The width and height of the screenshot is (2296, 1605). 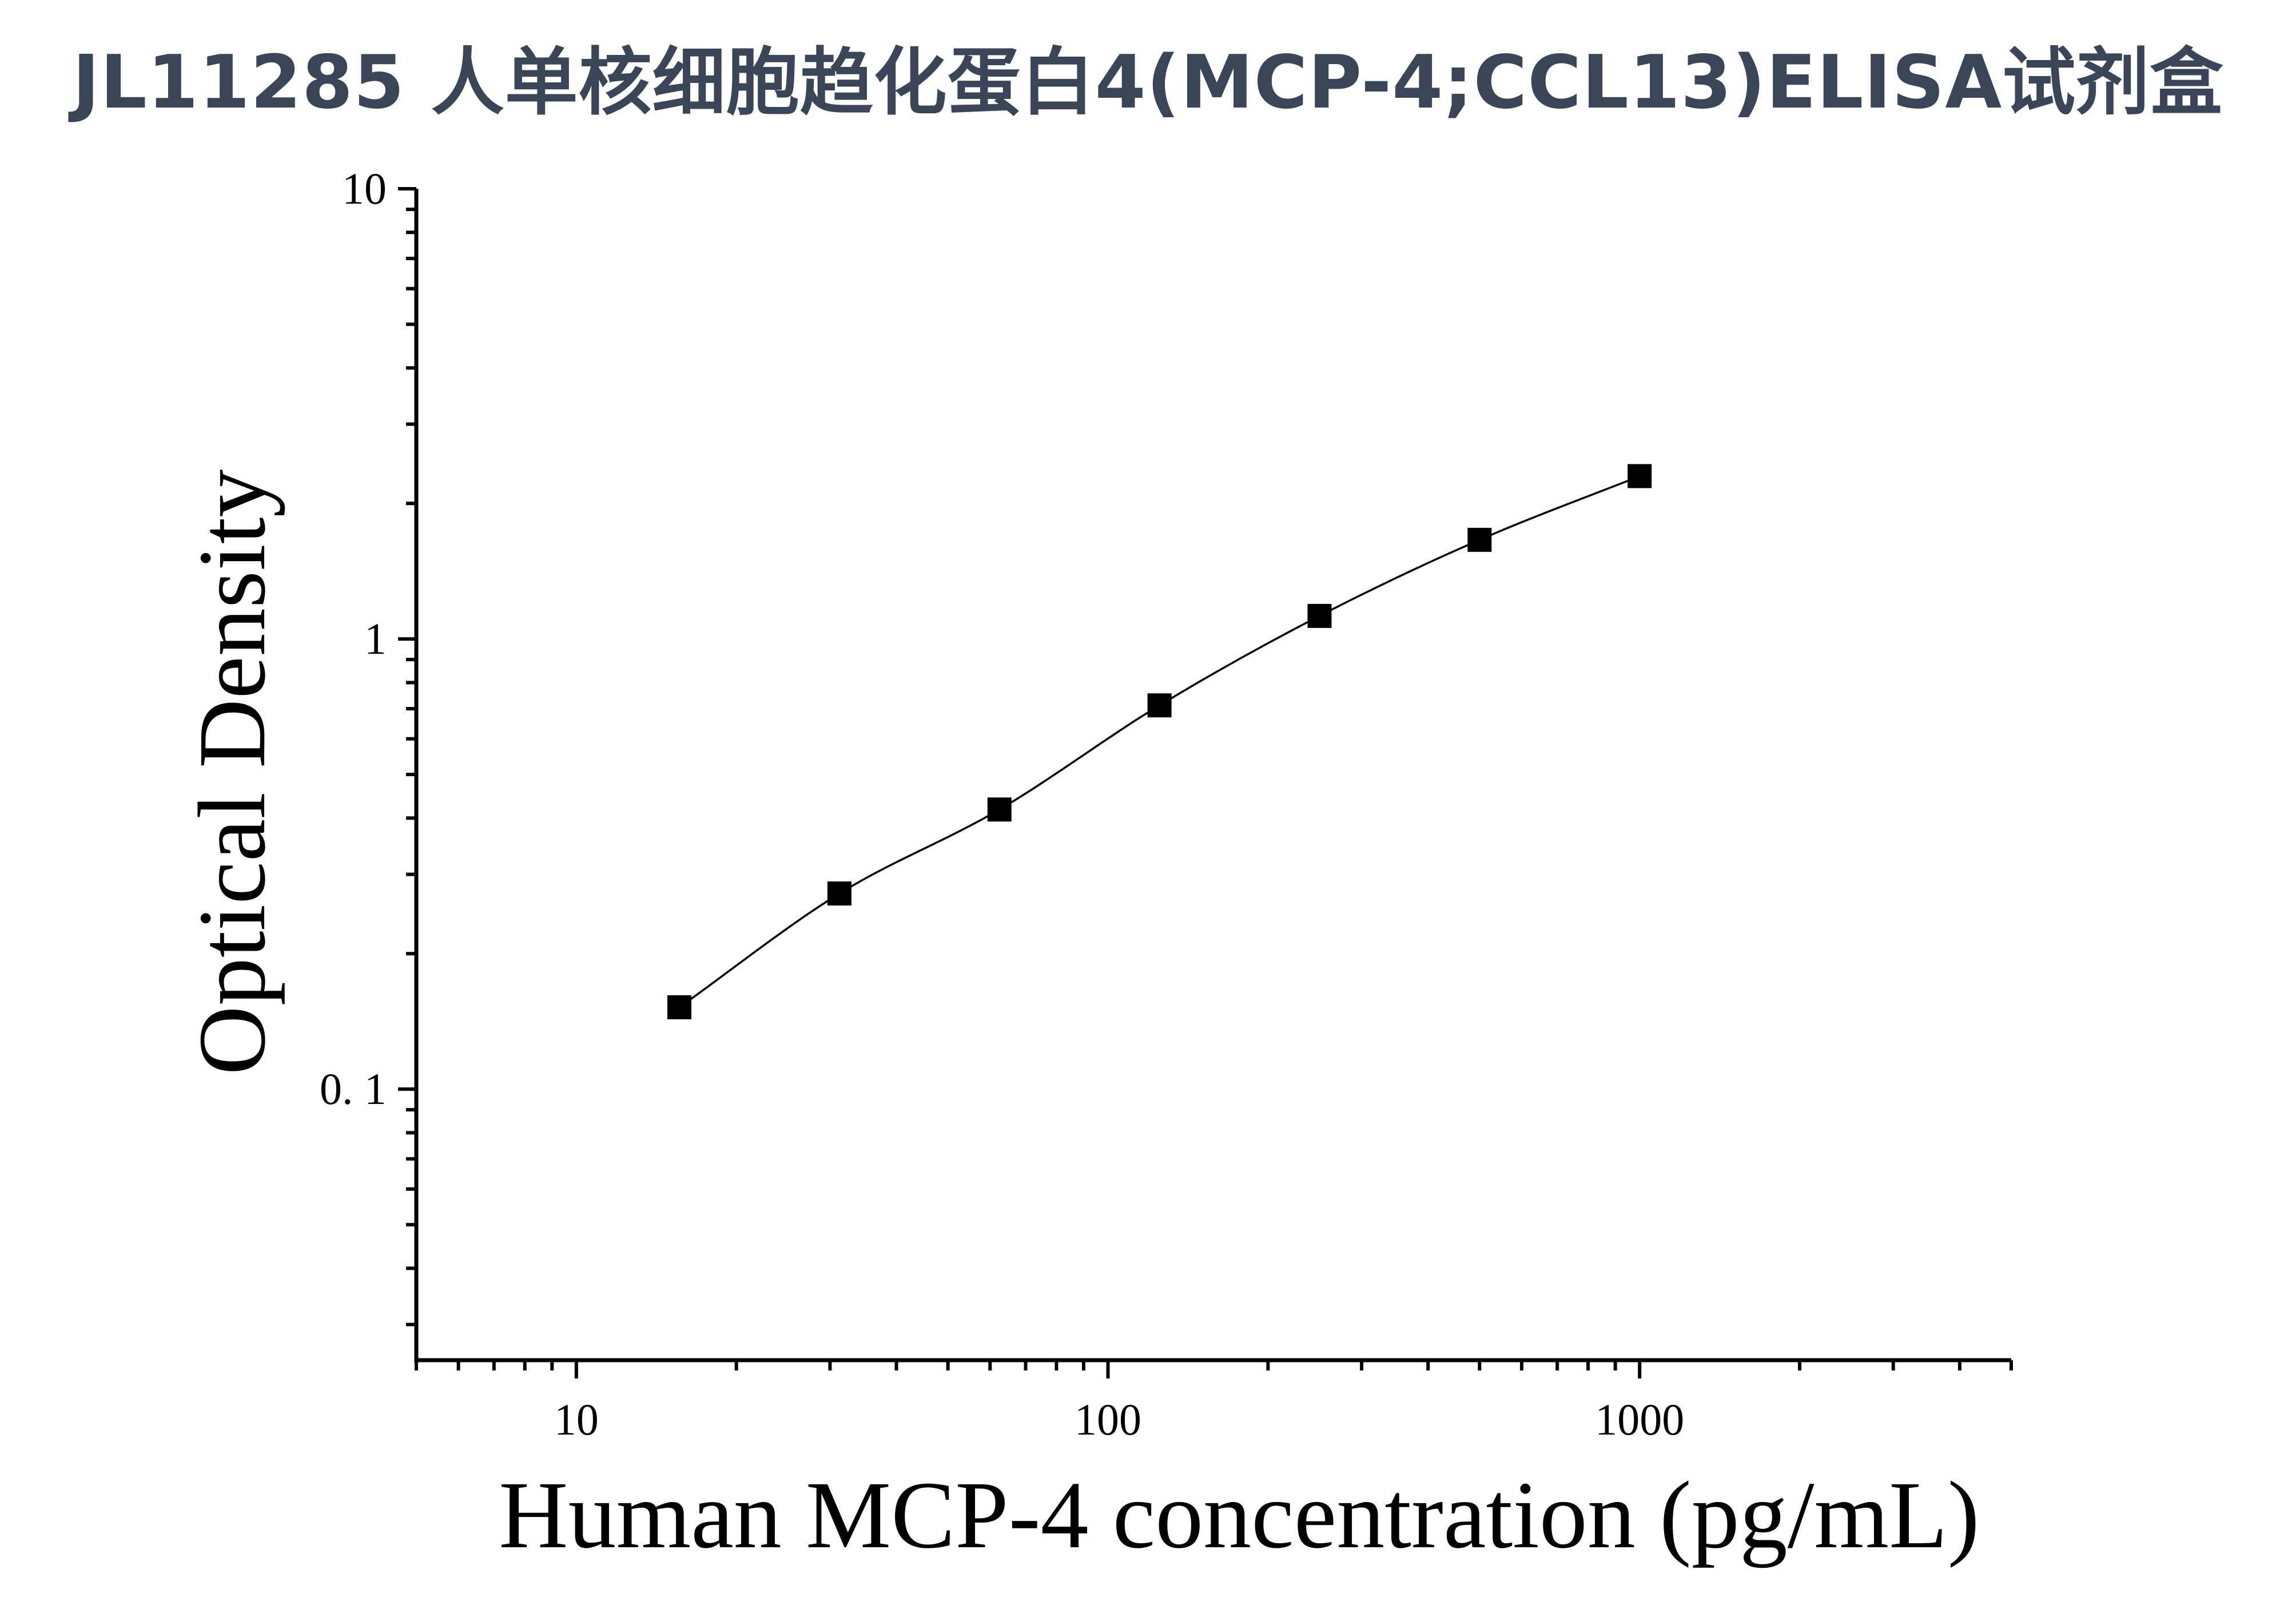 I want to click on y-tick-label: 1, so click(x=375, y=639).